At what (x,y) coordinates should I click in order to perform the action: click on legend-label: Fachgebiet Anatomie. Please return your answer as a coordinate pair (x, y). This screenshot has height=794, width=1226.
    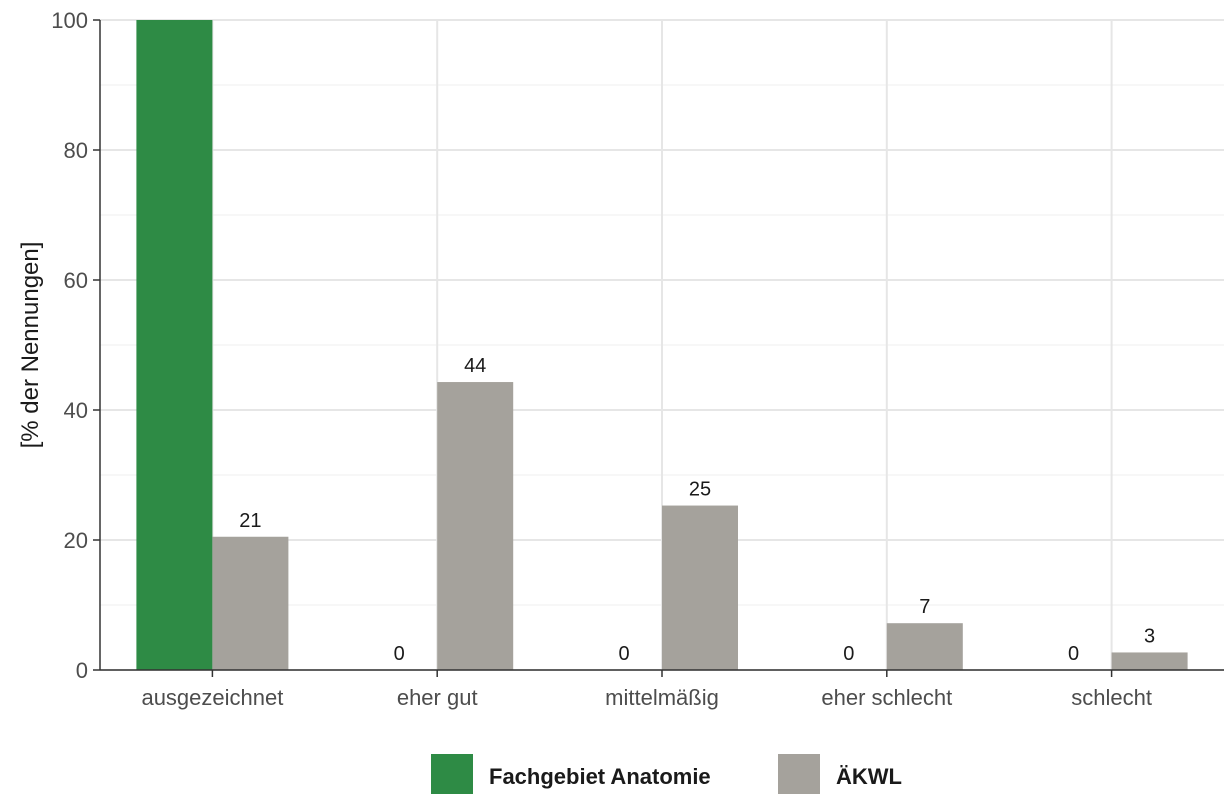
    Looking at the image, I should click on (600, 776).